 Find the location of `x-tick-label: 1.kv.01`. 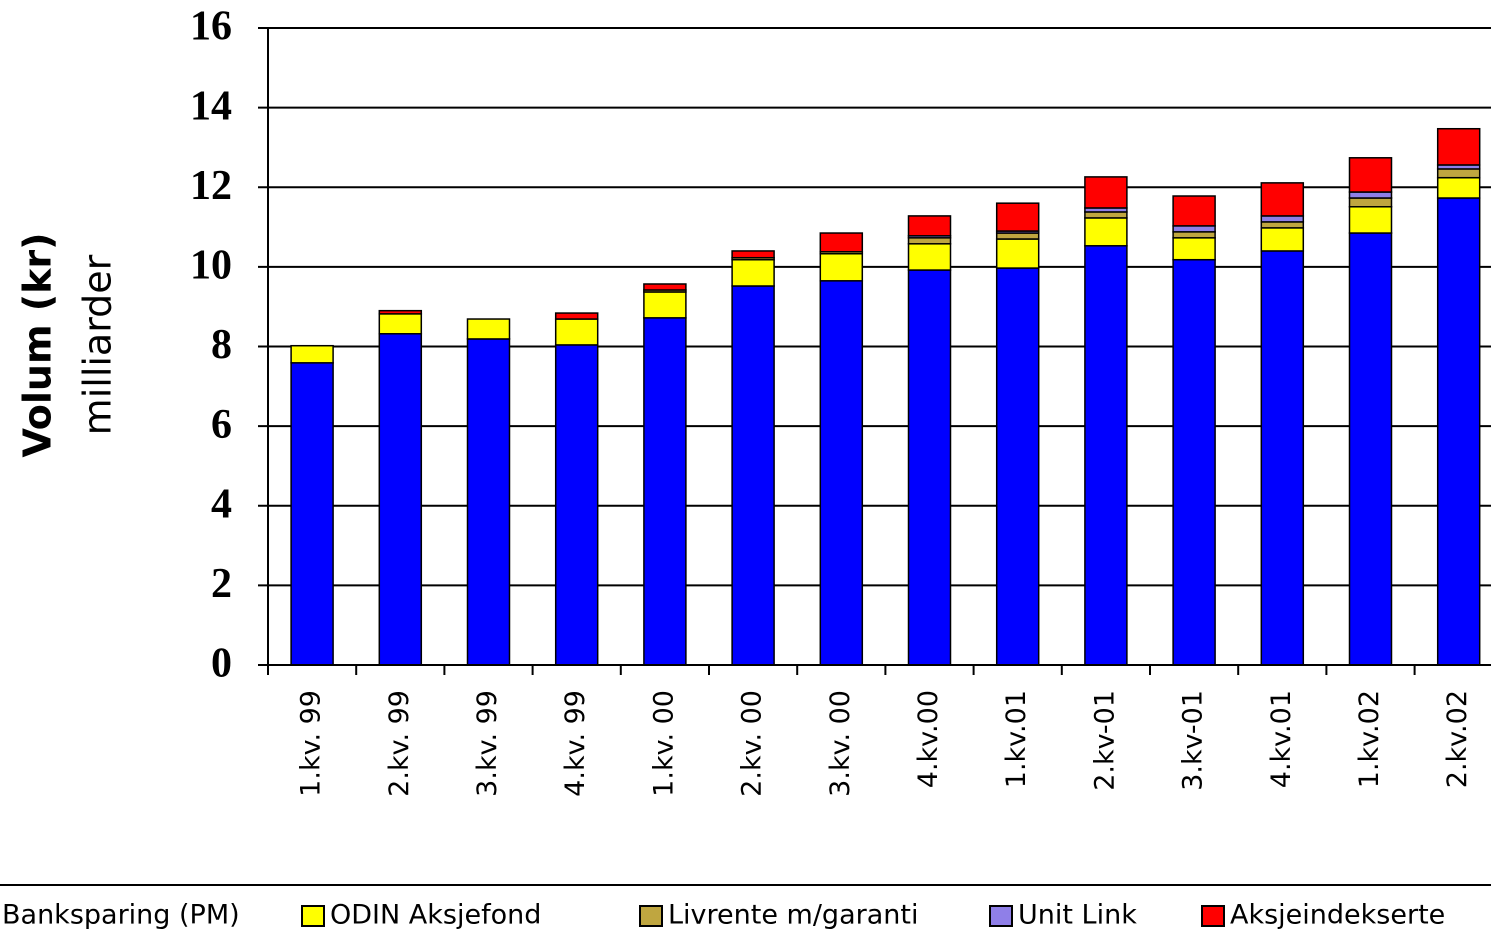

x-tick-label: 1.kv.01 is located at coordinates (1016, 739).